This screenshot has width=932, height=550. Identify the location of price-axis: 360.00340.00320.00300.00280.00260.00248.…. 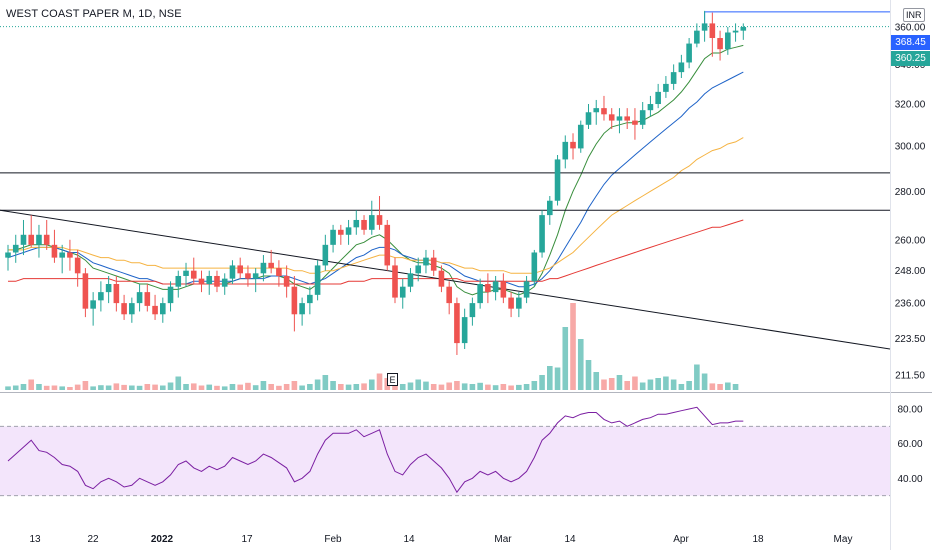
(910, 202).